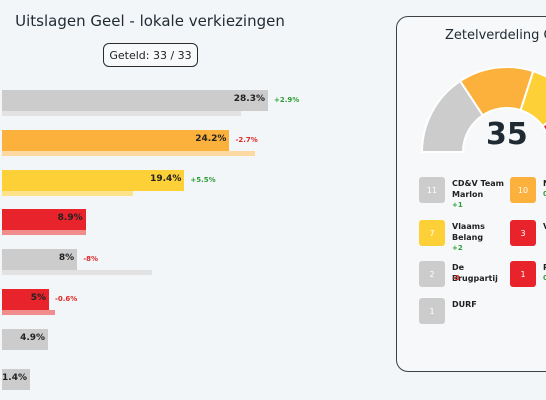 The height and width of the screenshot is (400, 546). I want to click on party-seat-change: -3, so click(456, 278).